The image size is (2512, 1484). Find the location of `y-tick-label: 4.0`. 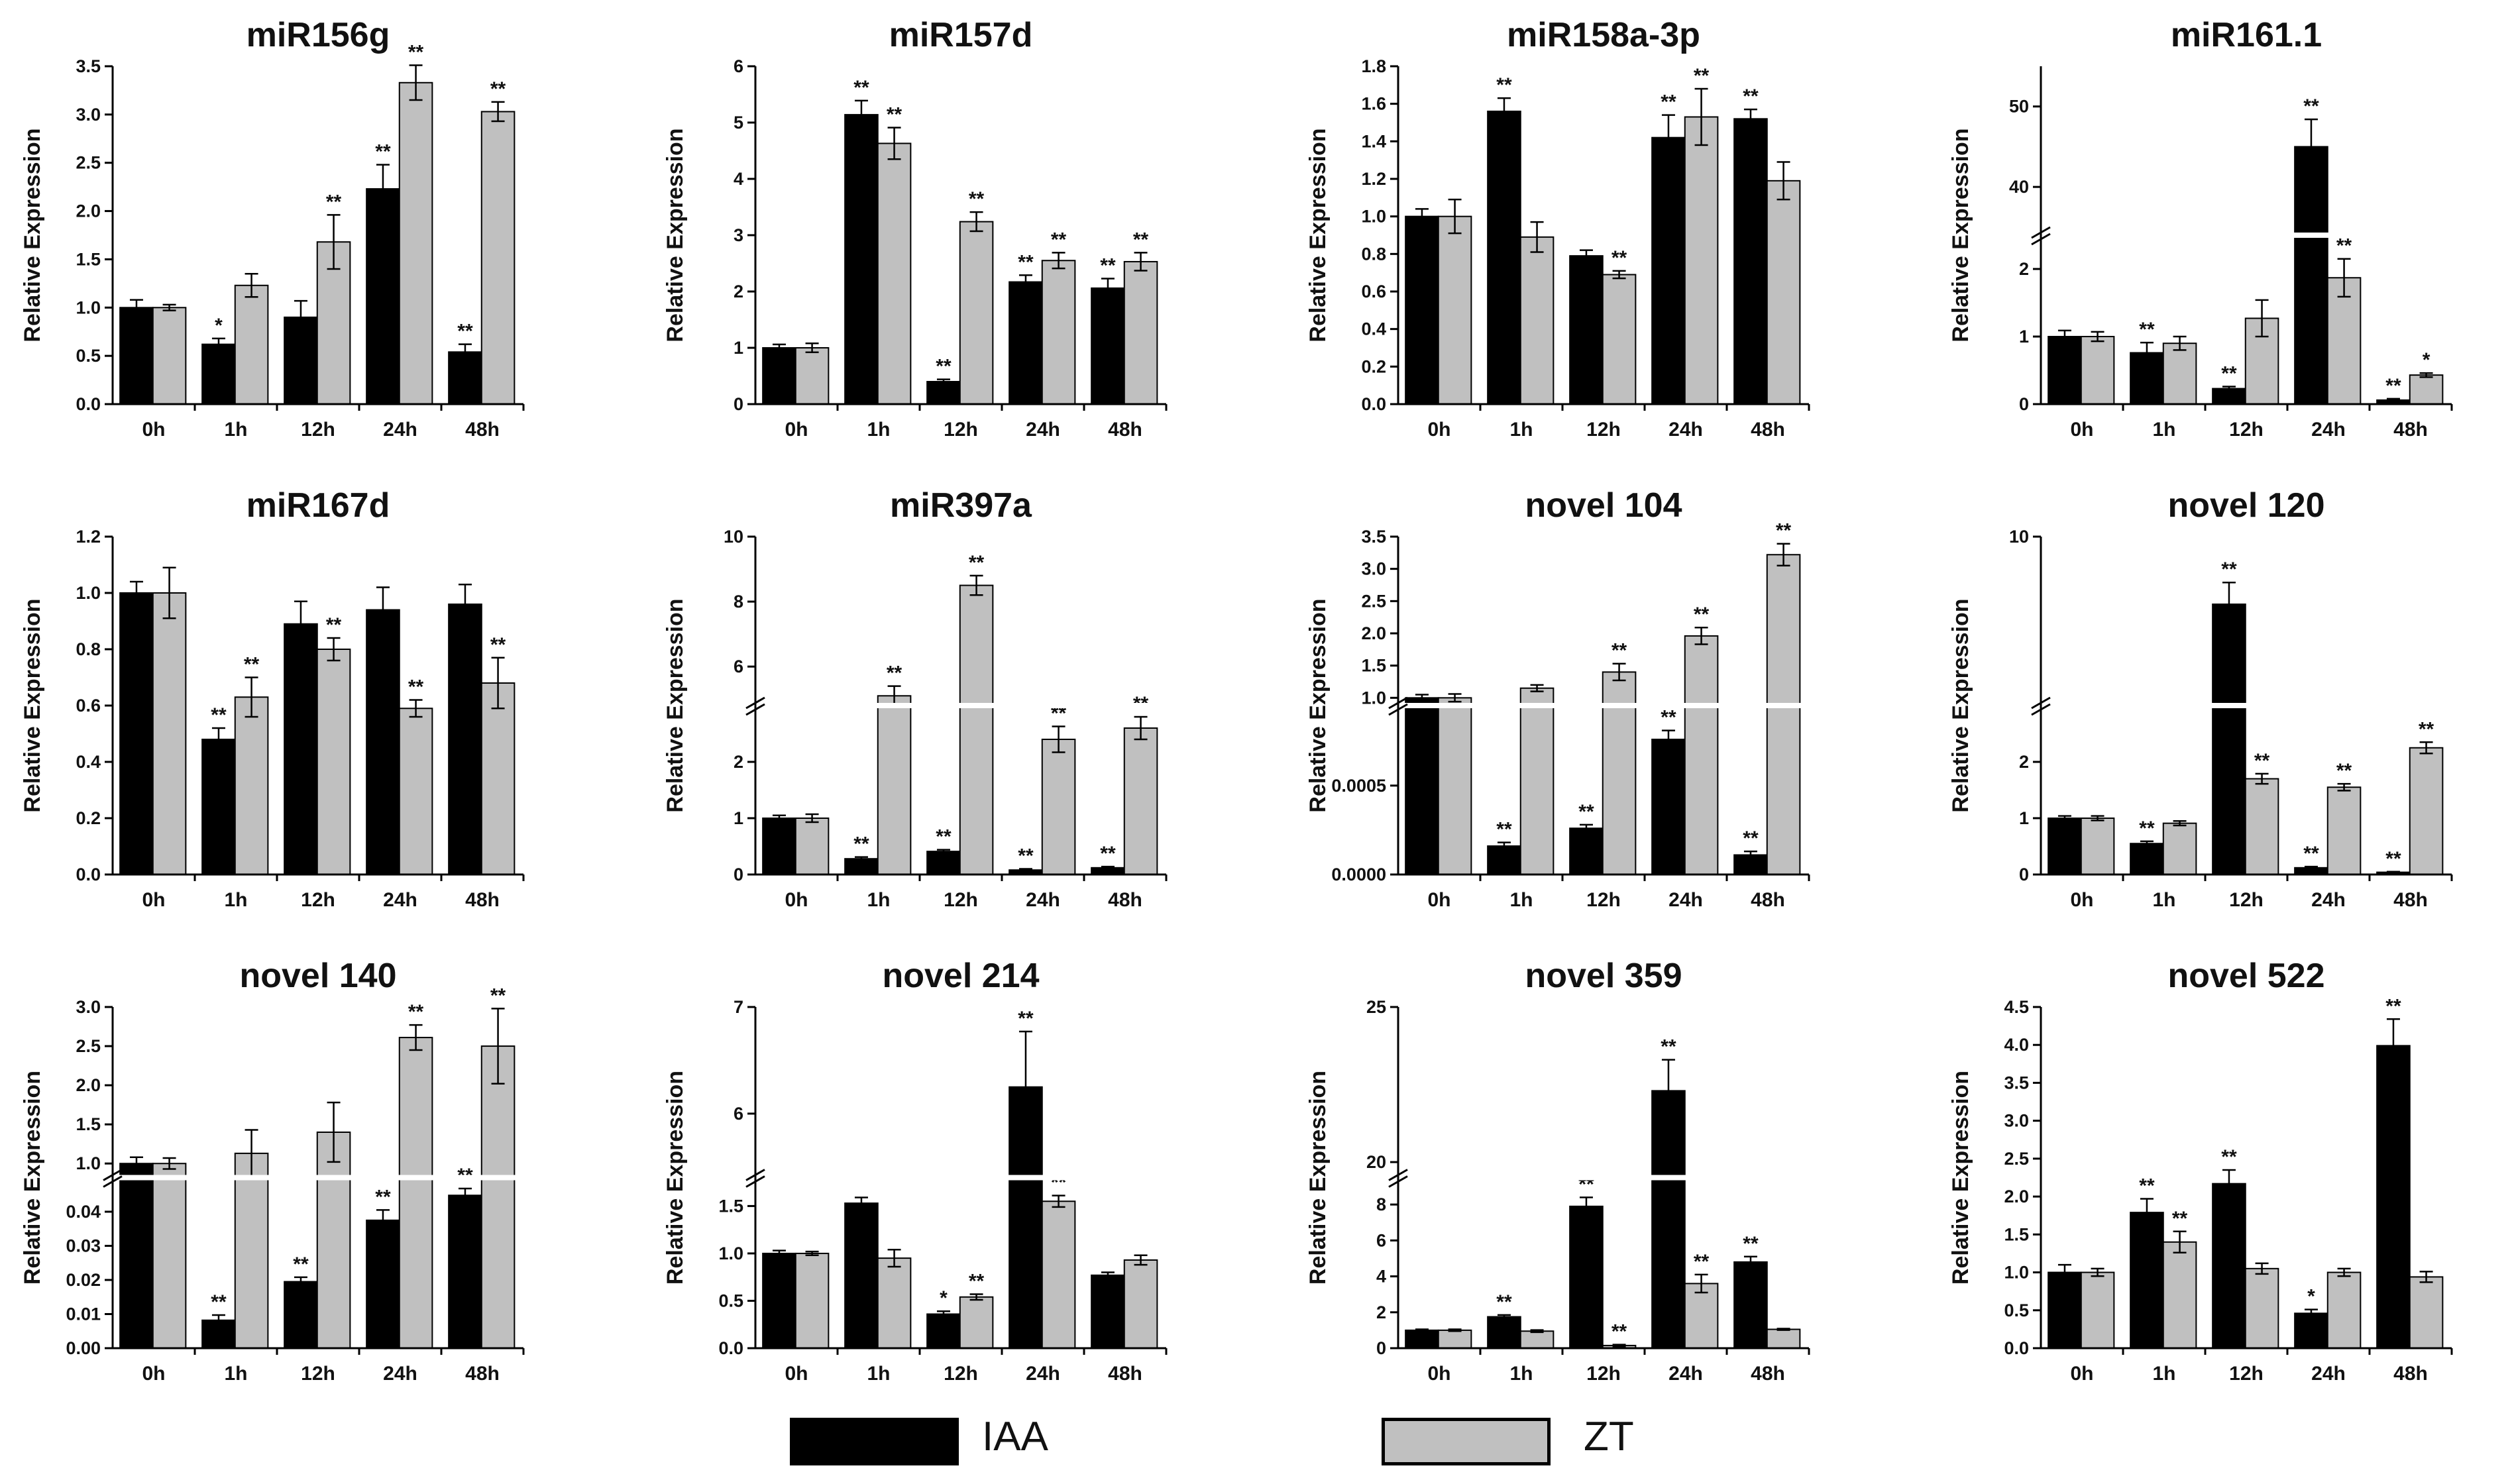

y-tick-label: 4.0 is located at coordinates (2017, 1045).